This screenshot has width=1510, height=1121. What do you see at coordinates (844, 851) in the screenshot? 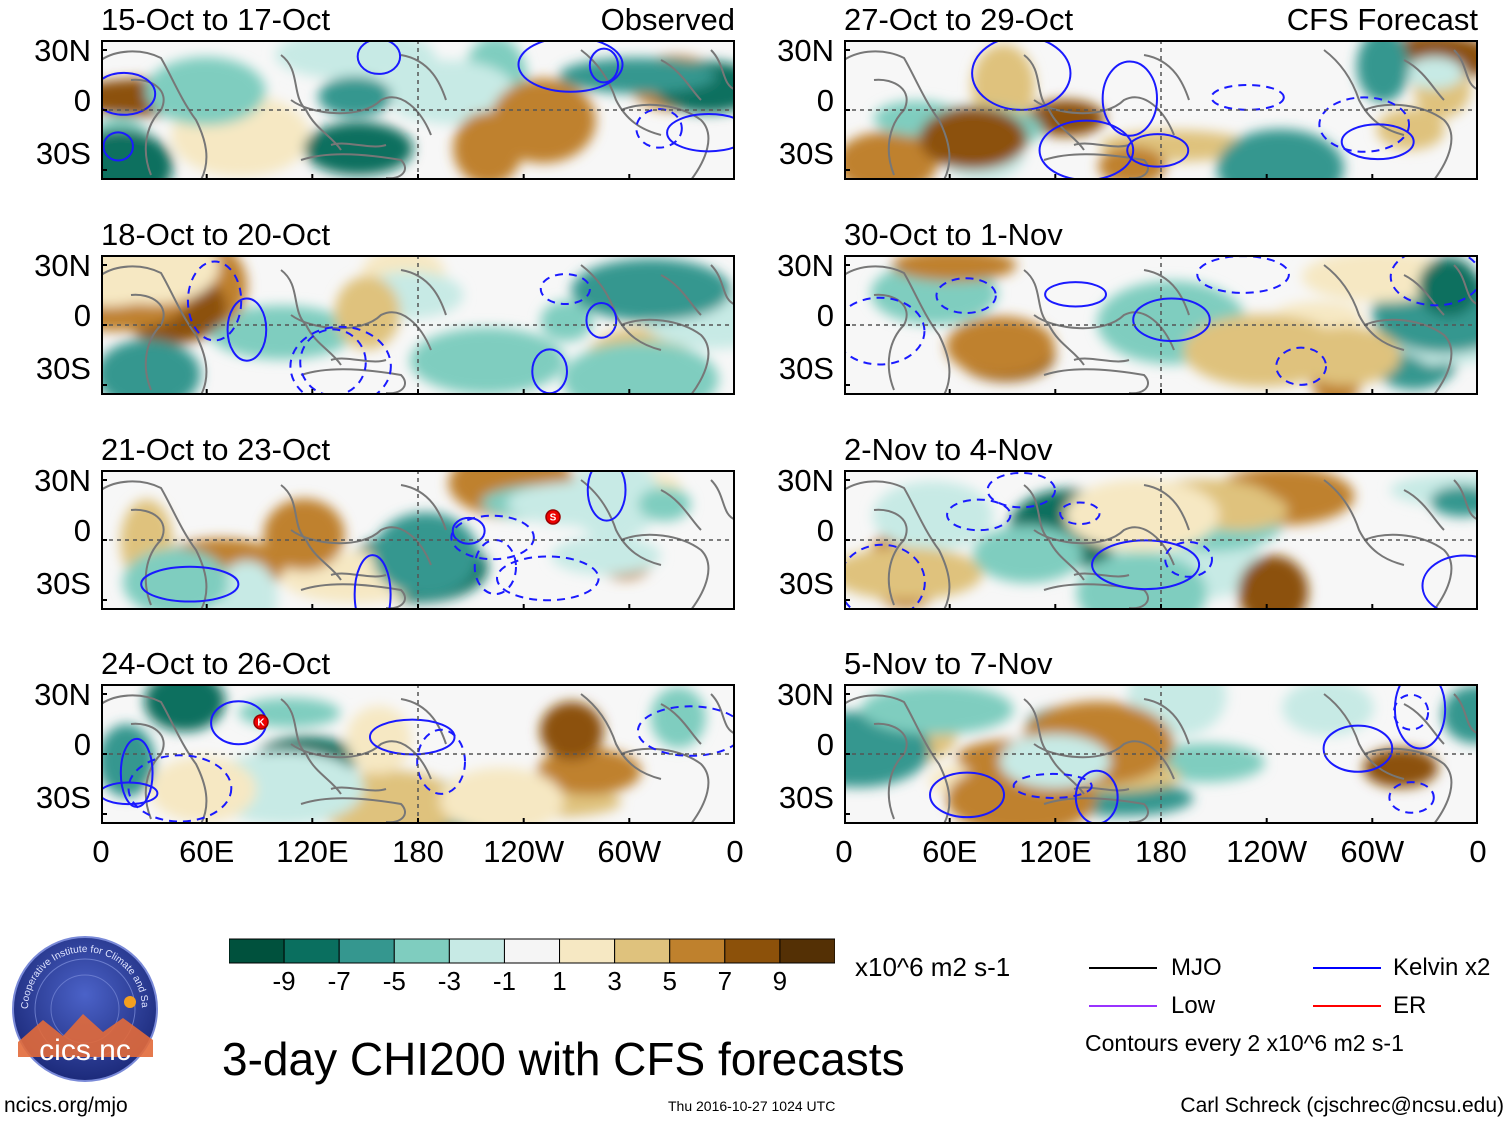
I see `xtick-right-0: 0` at bounding box center [844, 851].